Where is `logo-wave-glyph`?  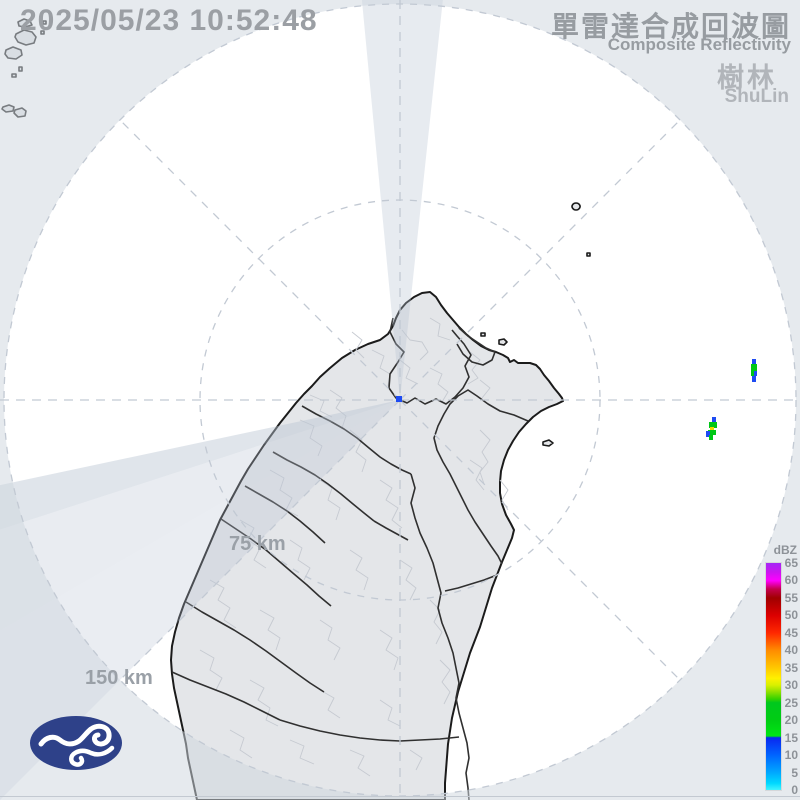
logo-wave-glyph is located at coordinates (76, 745).